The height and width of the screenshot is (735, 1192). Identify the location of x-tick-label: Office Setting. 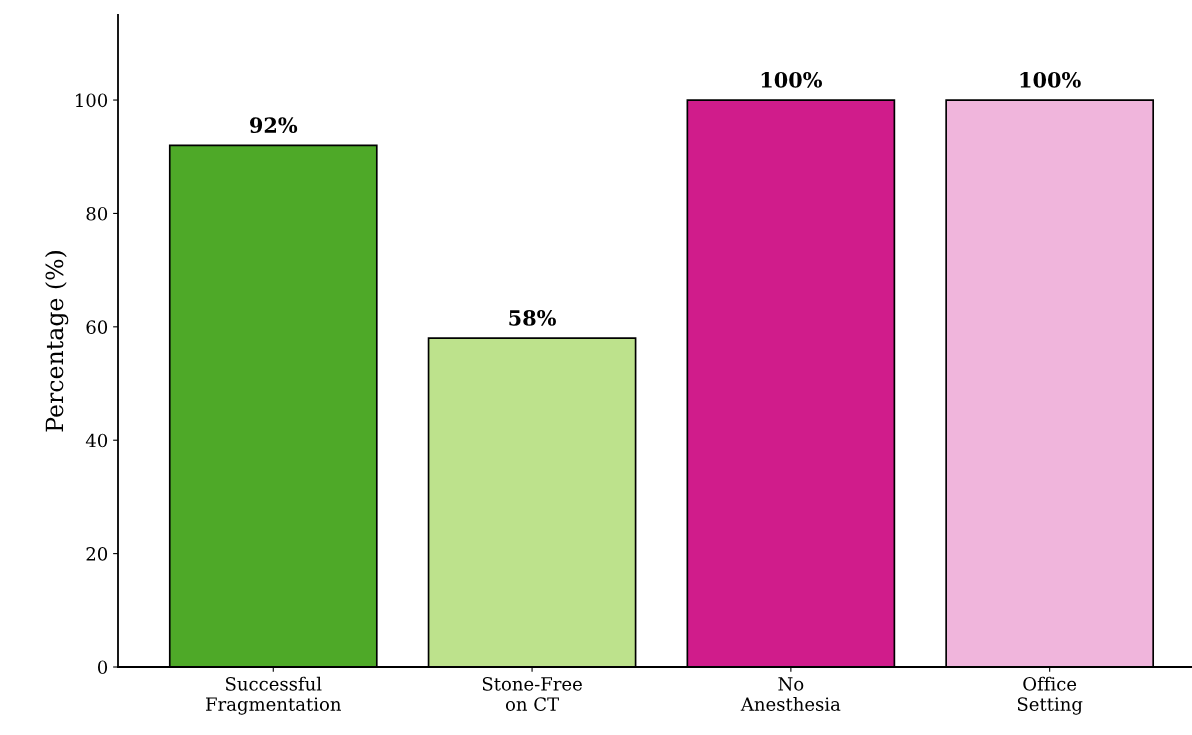
(1050, 695).